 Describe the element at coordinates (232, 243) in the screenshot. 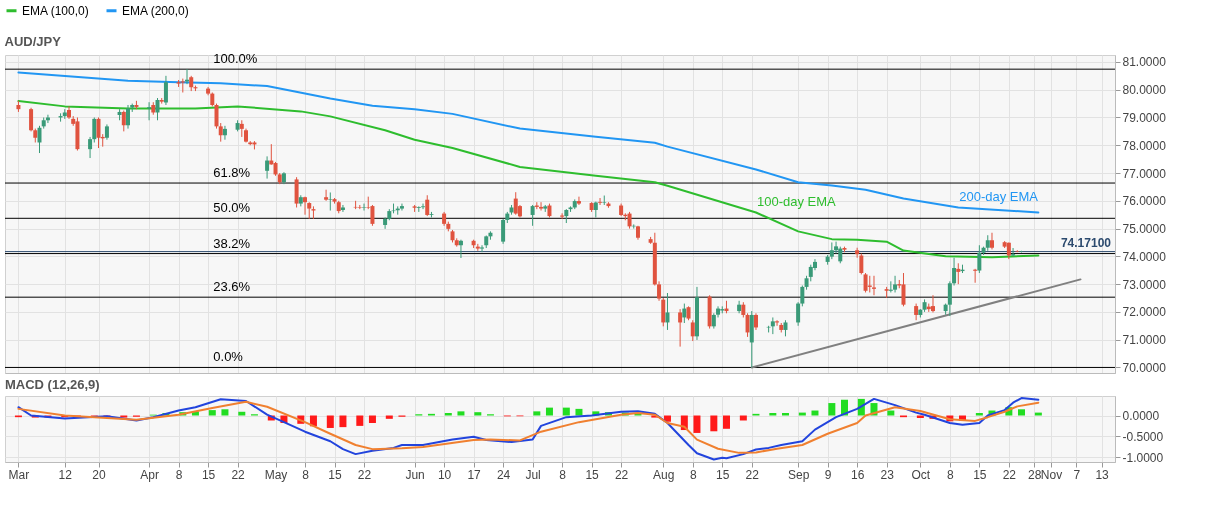

I see `annotation: 38.2%` at that location.